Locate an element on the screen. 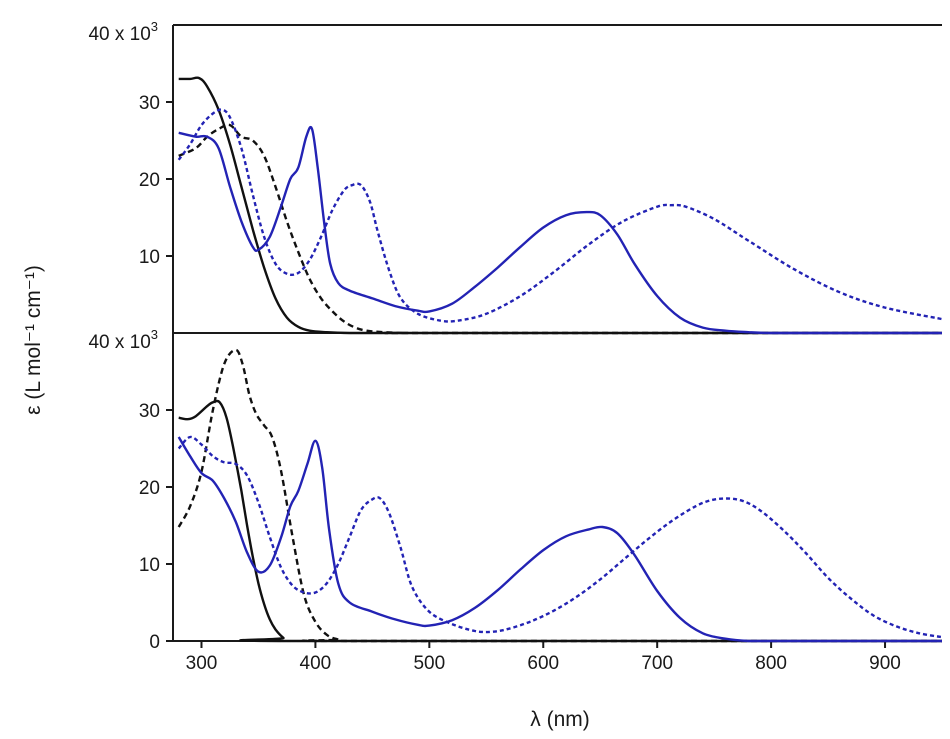 This screenshot has width=950, height=739. top-y-tick-label: 30 is located at coordinates (149, 103).